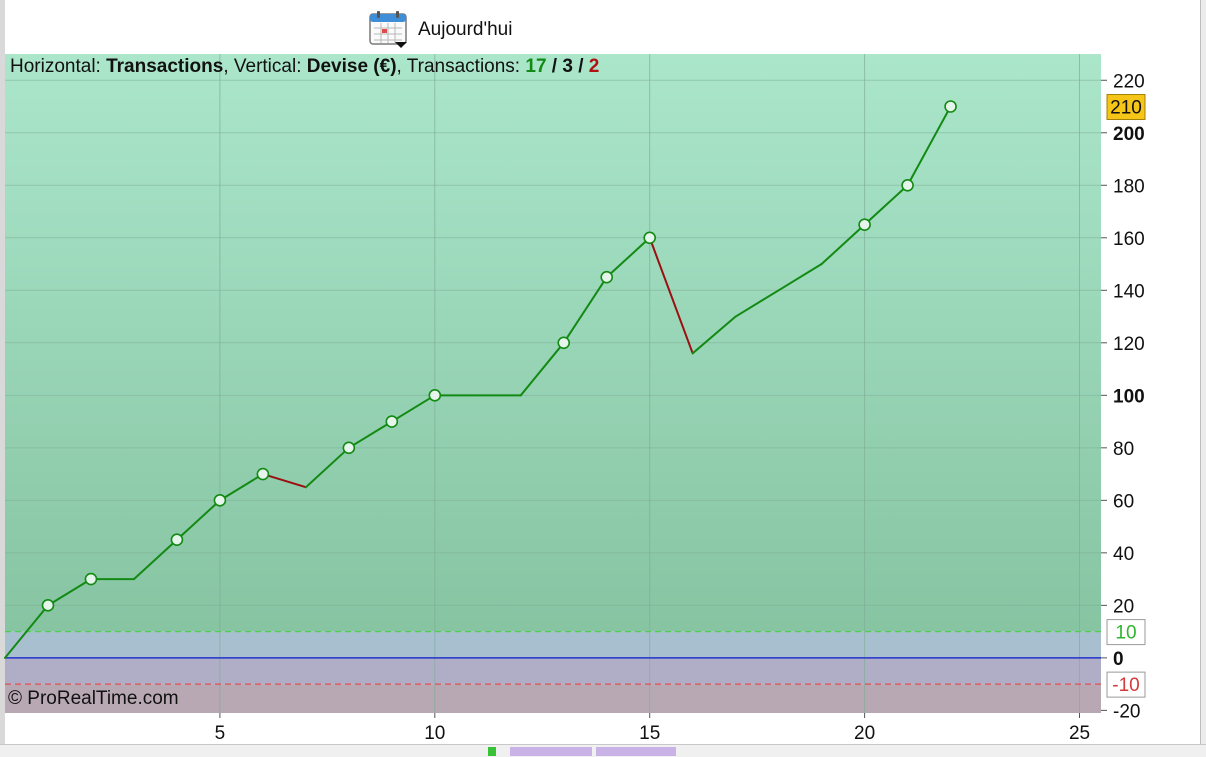 This screenshot has width=1206, height=757. I want to click on bottom-area, so click(553, 698).